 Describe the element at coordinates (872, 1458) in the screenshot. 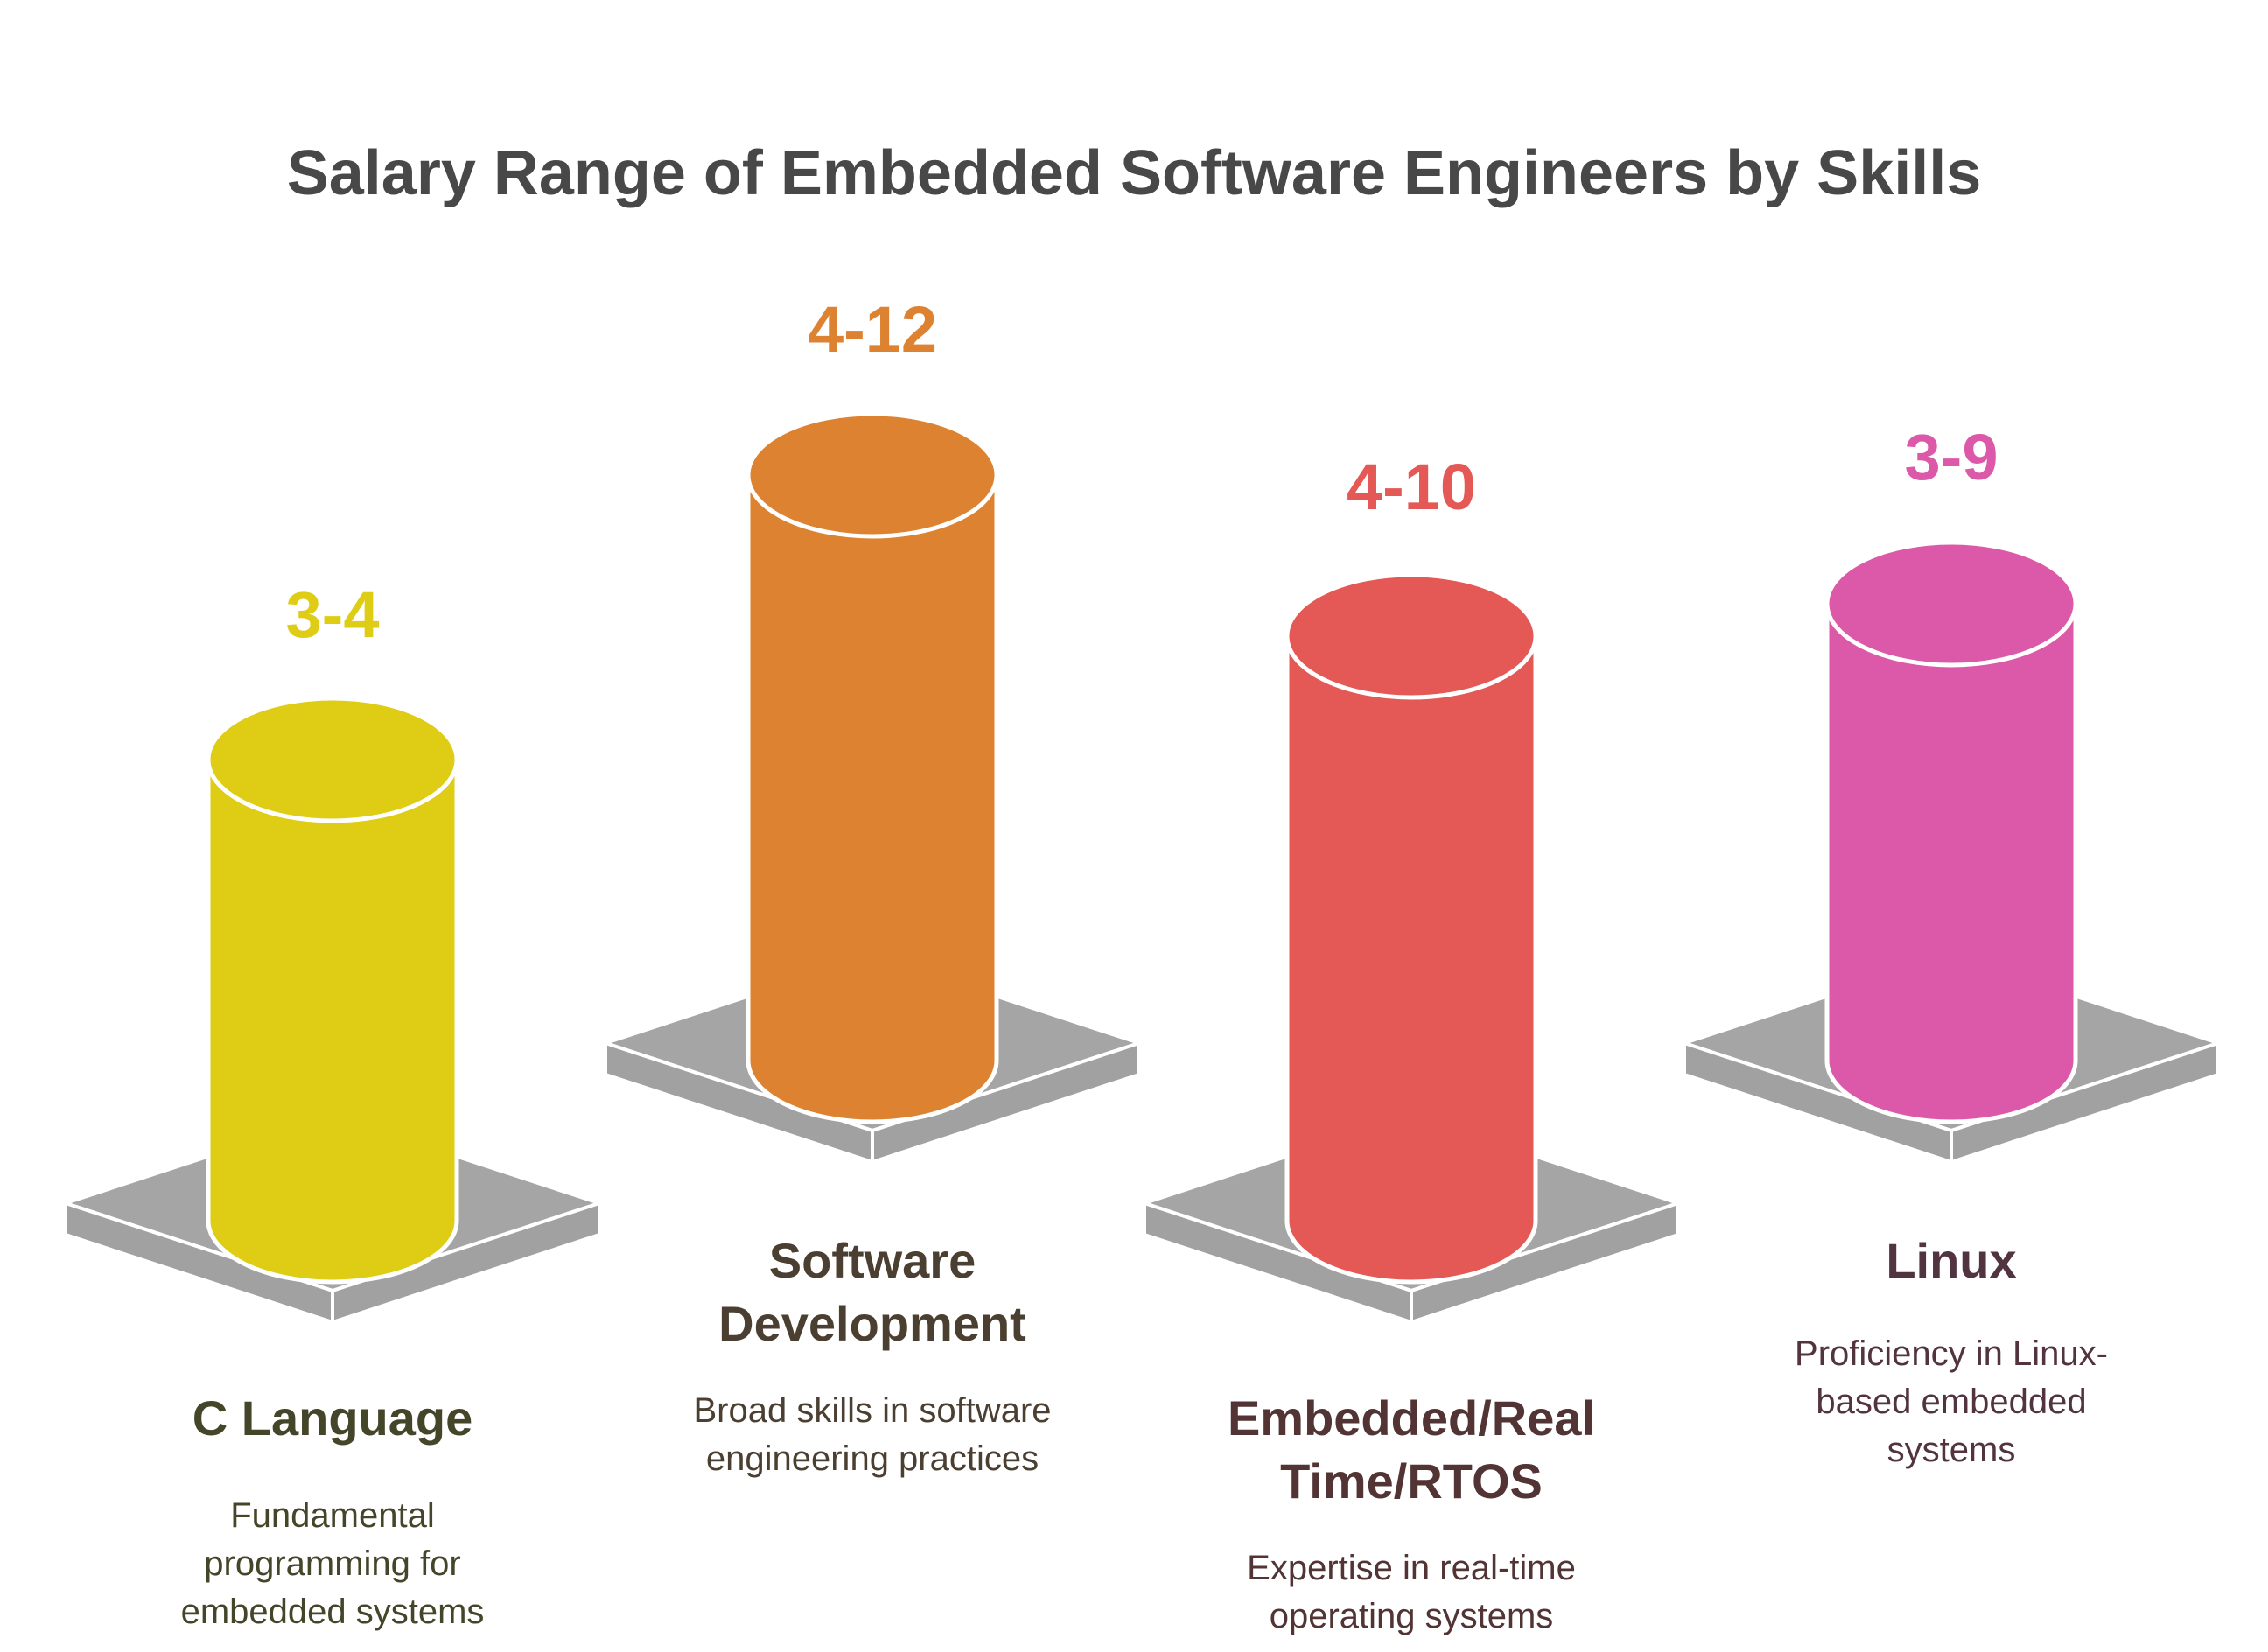

I see `category-description-software-development: engineering practices` at that location.